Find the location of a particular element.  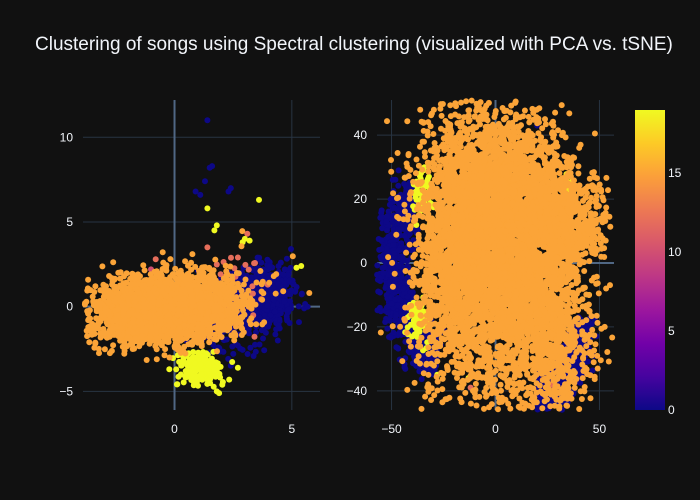

y-tick-label: −40 is located at coordinates (357, 391).